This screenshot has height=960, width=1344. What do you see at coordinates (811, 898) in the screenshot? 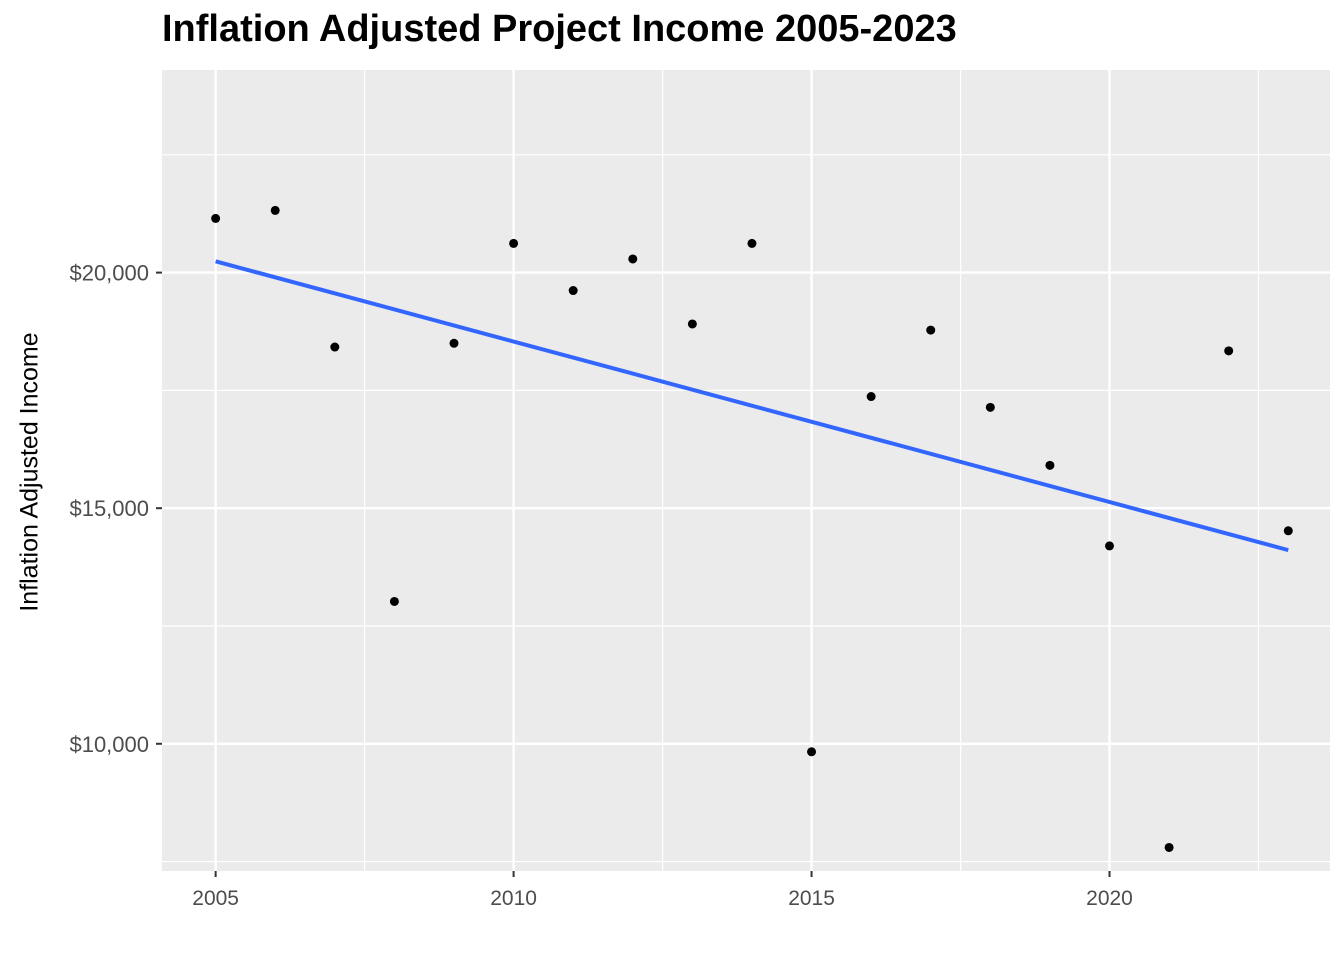
I see `x-tick-label: 2015` at bounding box center [811, 898].